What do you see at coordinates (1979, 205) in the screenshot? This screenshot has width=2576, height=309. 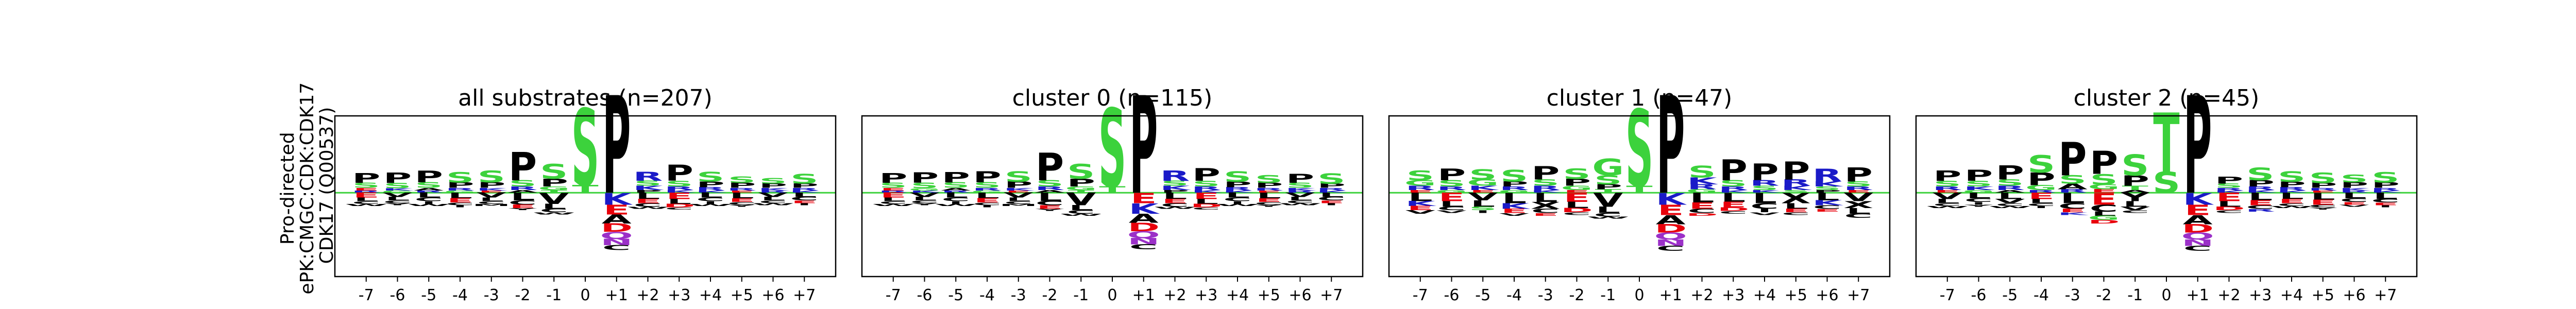 I see `logo-letter: Y` at bounding box center [1979, 205].